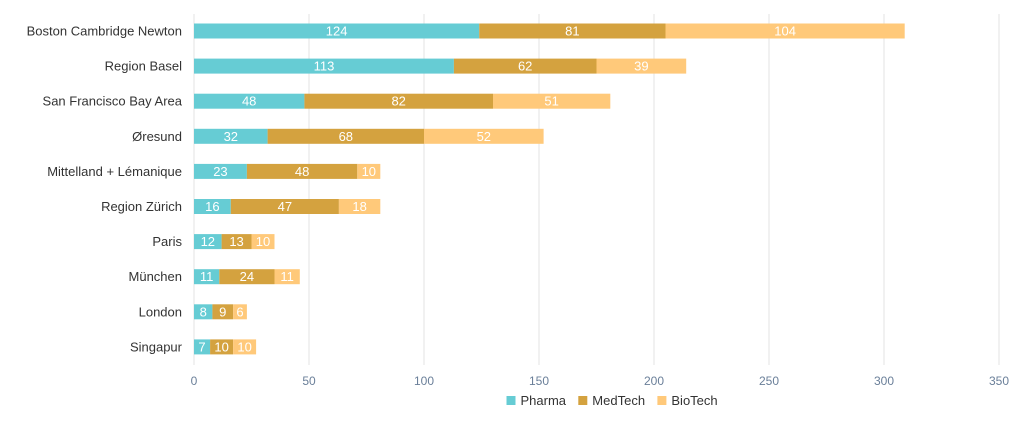 This screenshot has height=424, width=1024. I want to click on data-label: 6, so click(239, 311).